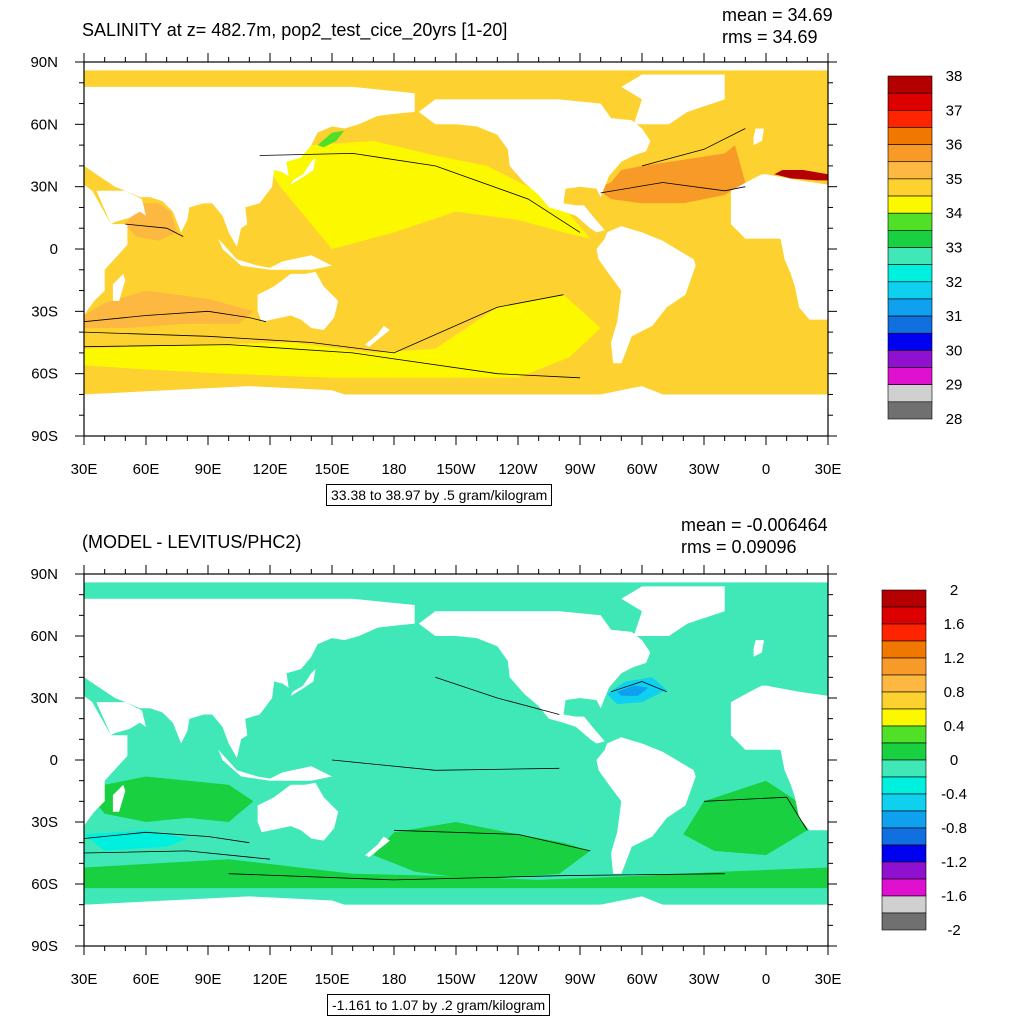 Image resolution: width=1024 pixels, height=1024 pixels. What do you see at coordinates (954, 419) in the screenshot?
I see `colorbar-label: 28` at bounding box center [954, 419].